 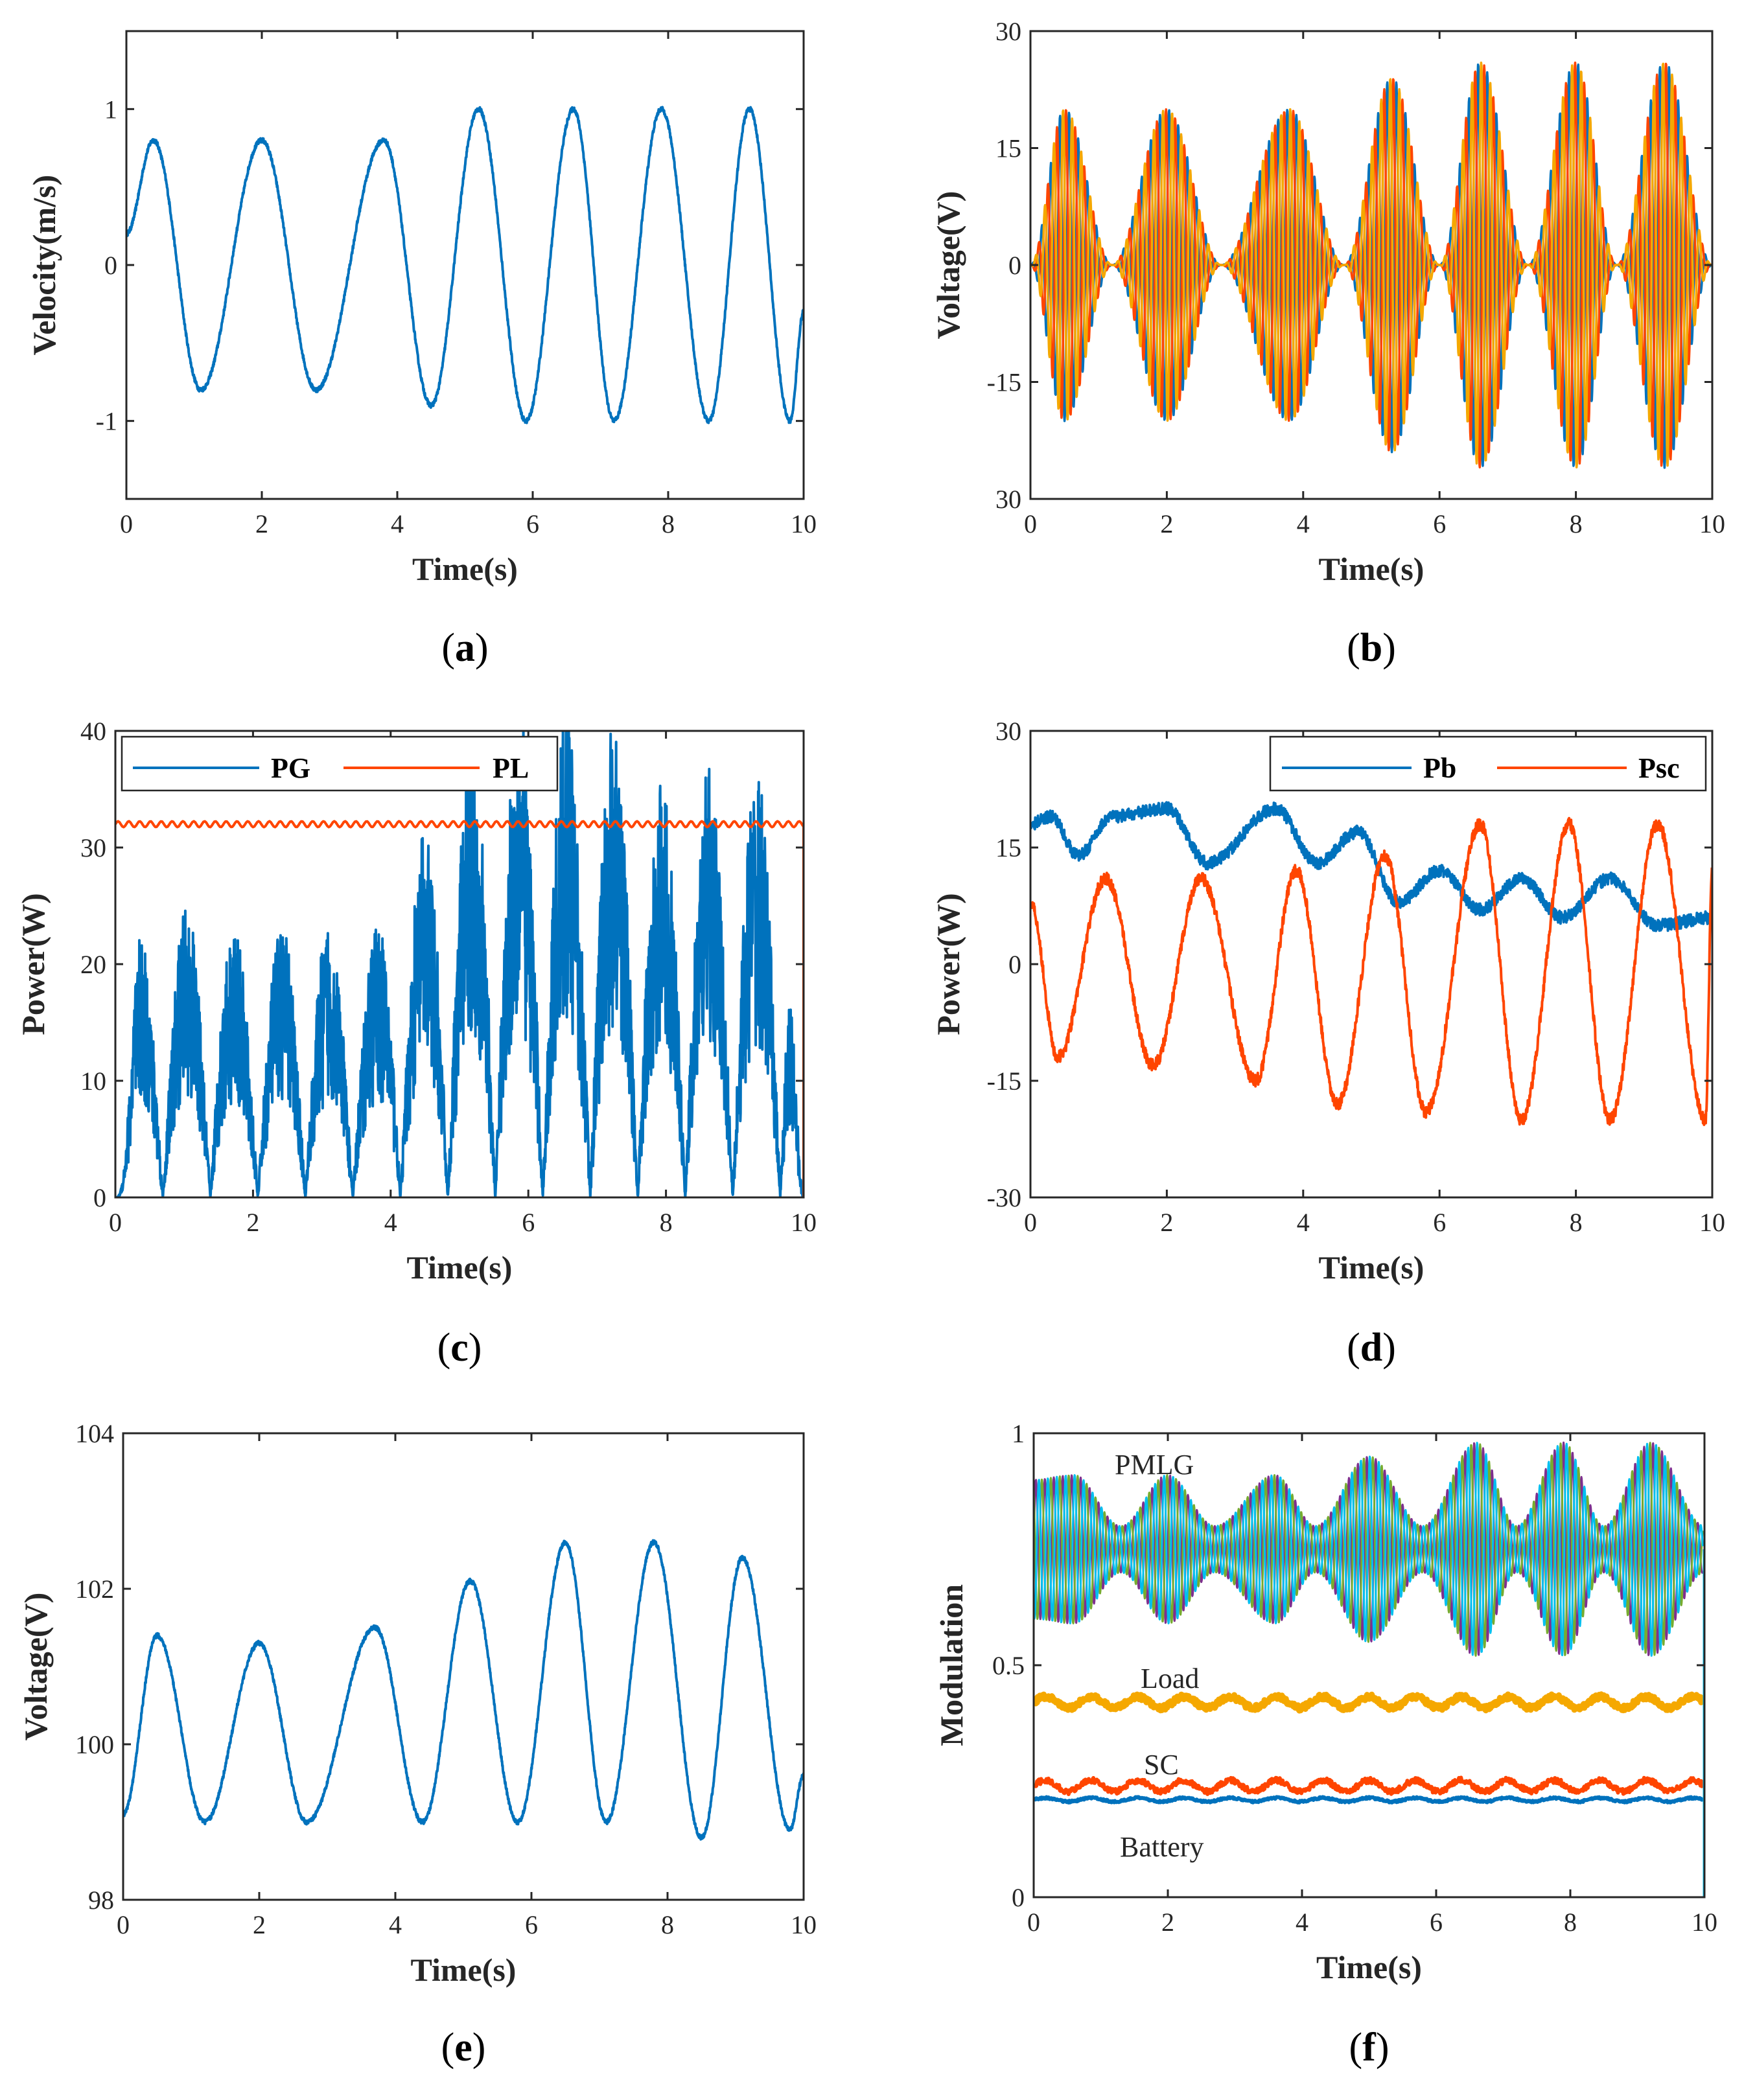 I want to click on panel-label: (b), so click(x=1371, y=648).